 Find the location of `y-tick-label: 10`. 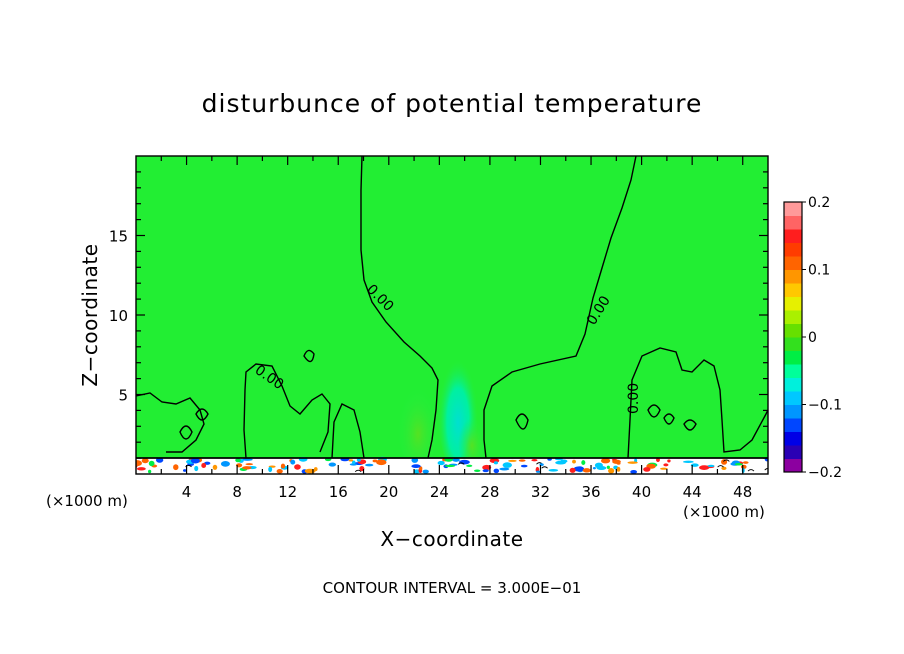

y-tick-label: 10 is located at coordinates (118, 316).